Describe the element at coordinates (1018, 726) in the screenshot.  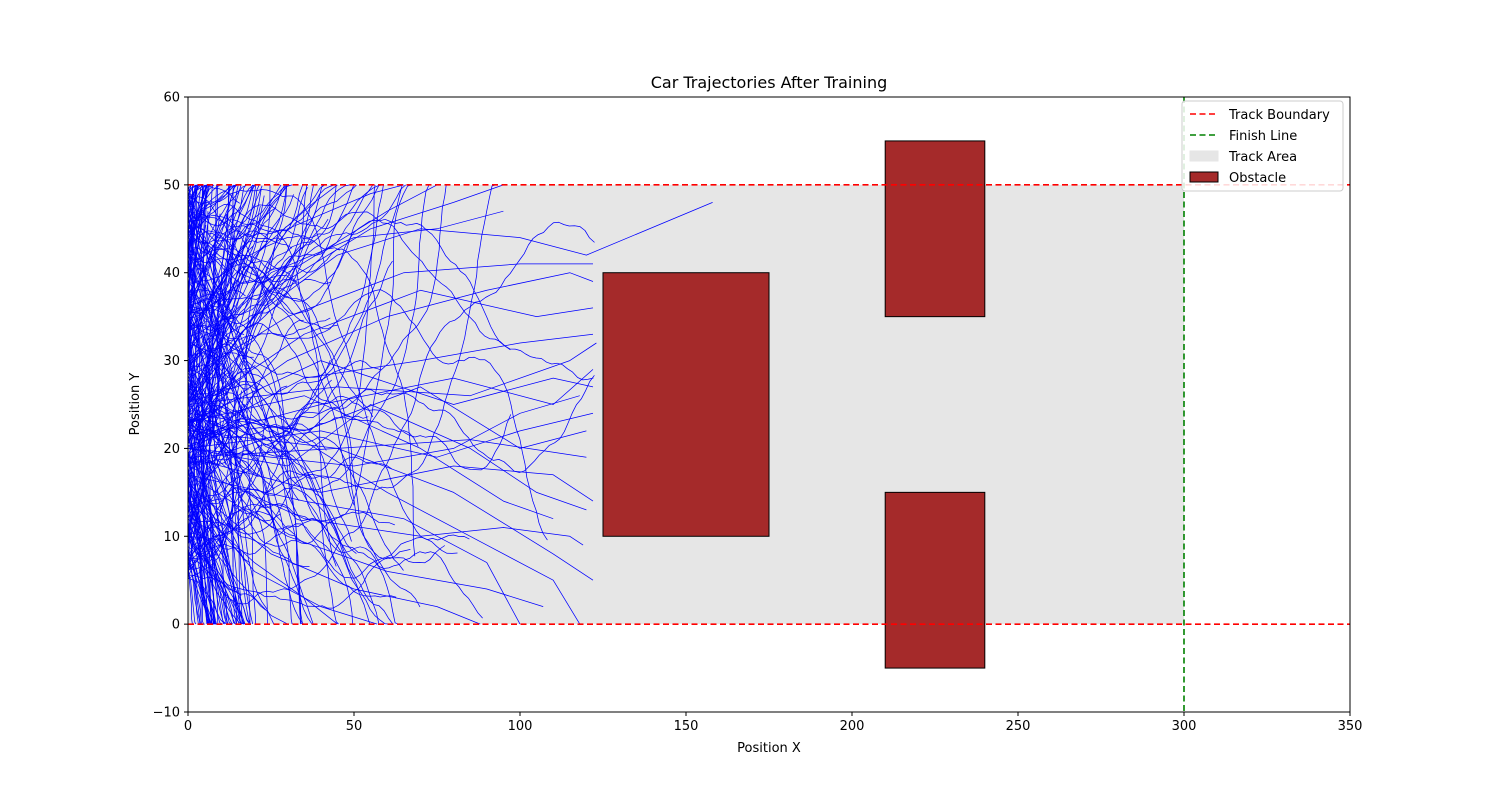
I see `x-tick-label: 250` at that location.